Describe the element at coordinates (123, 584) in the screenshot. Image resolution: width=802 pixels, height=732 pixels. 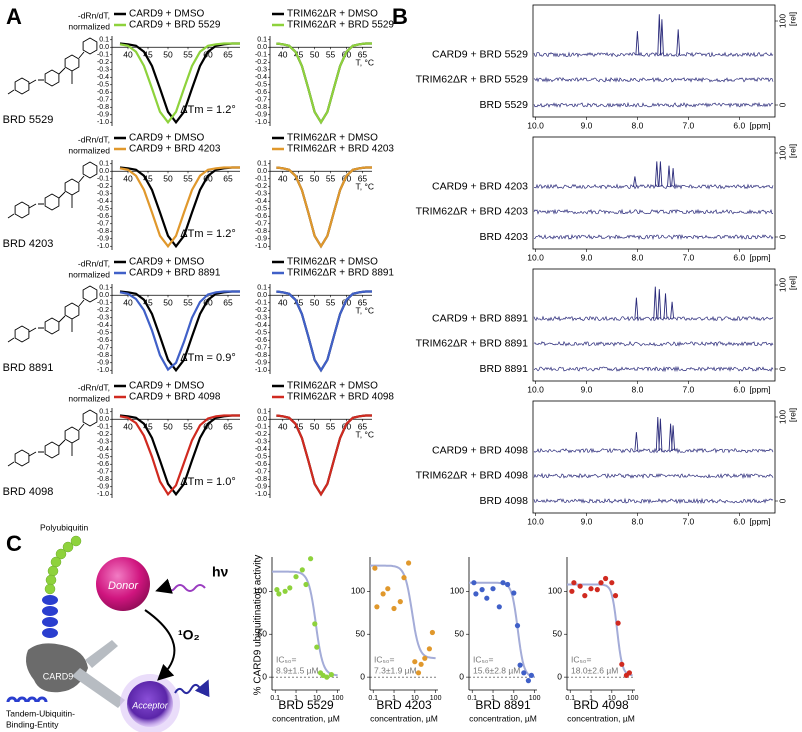
I see `donor-bead` at that location.